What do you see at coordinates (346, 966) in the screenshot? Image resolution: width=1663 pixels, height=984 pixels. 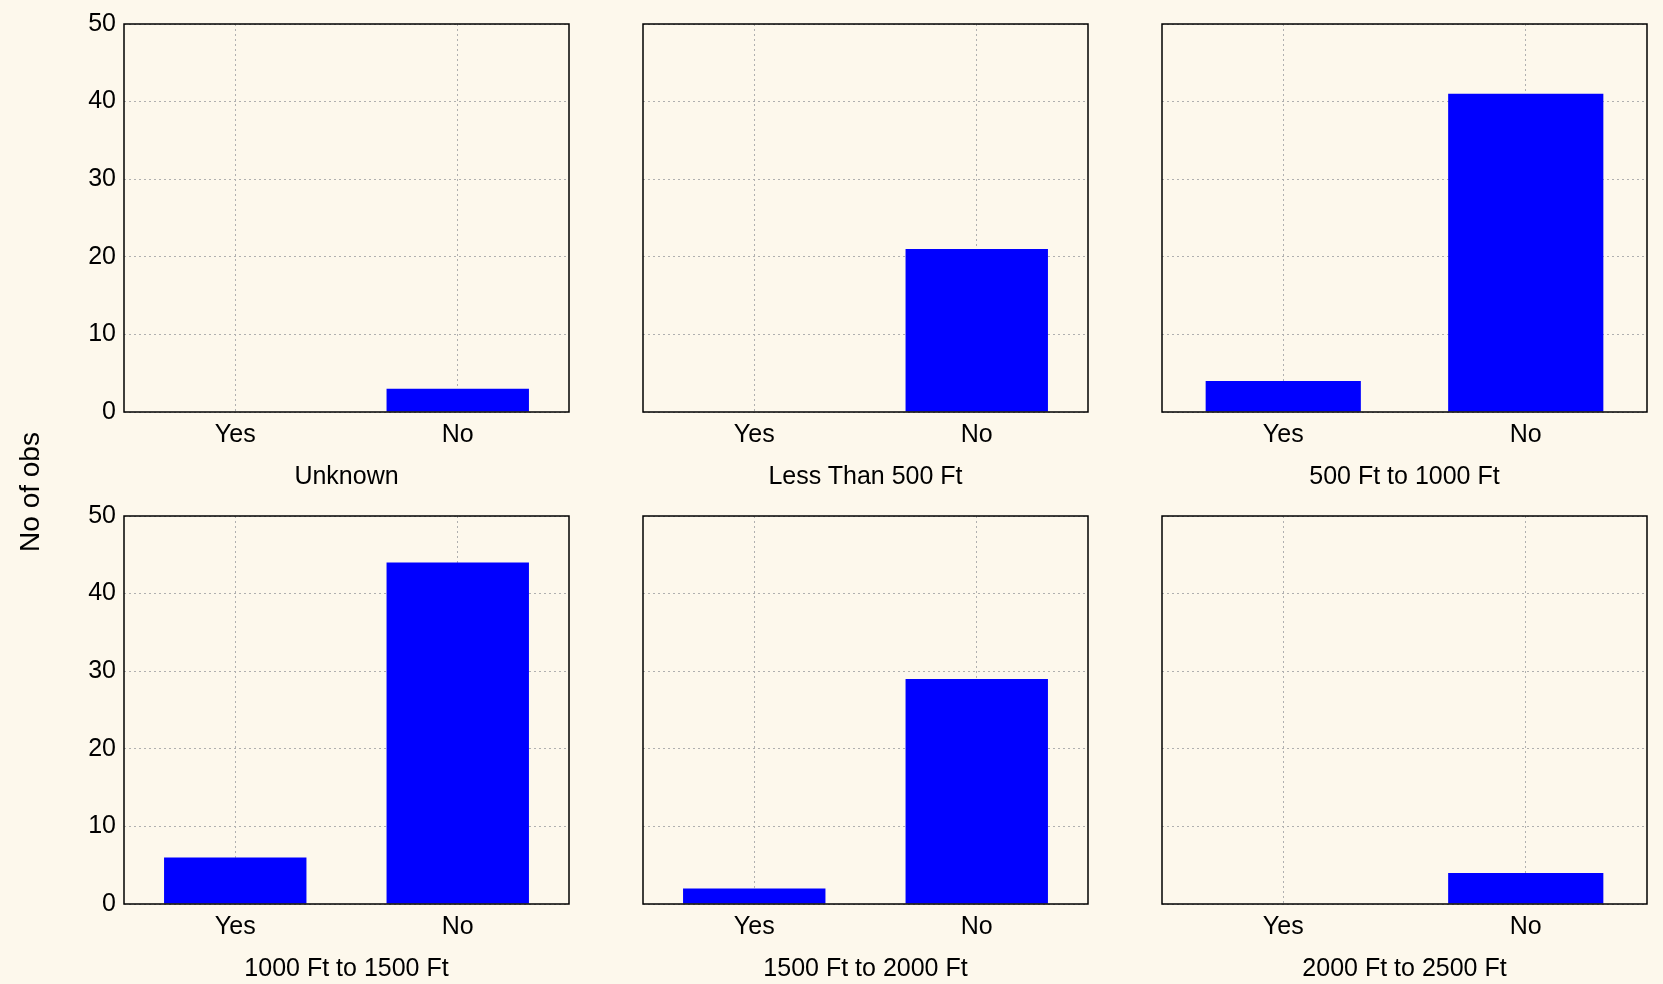 I see `x-axis-title: 1000 Ft to 1500 Ft` at bounding box center [346, 966].